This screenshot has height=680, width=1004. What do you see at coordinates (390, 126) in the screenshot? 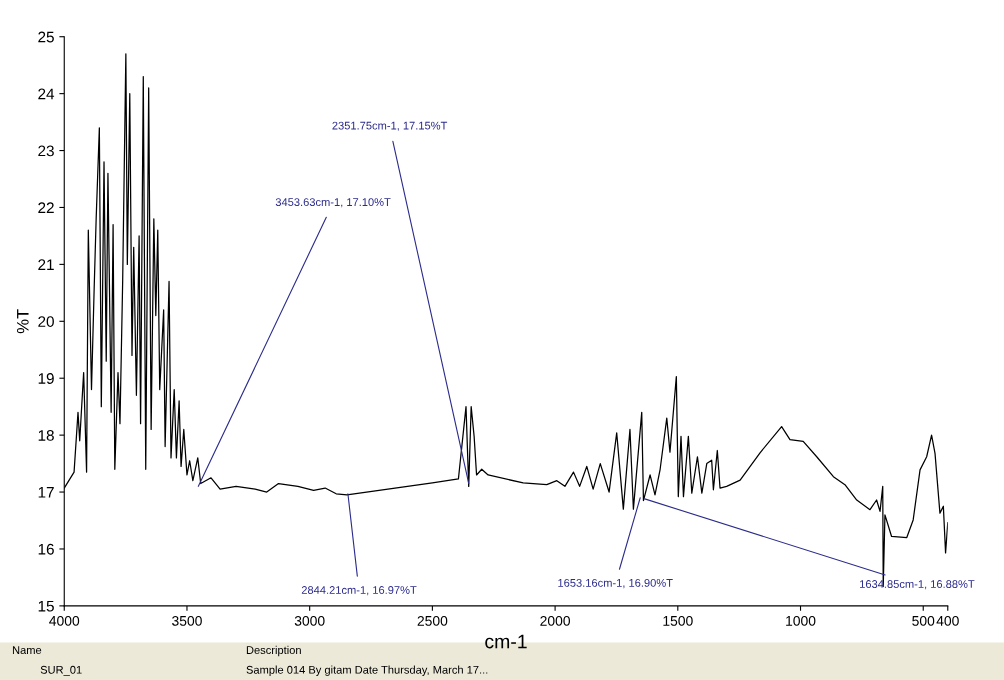
I see `annotation: 2351.75cm-1, 17.15%T` at bounding box center [390, 126].